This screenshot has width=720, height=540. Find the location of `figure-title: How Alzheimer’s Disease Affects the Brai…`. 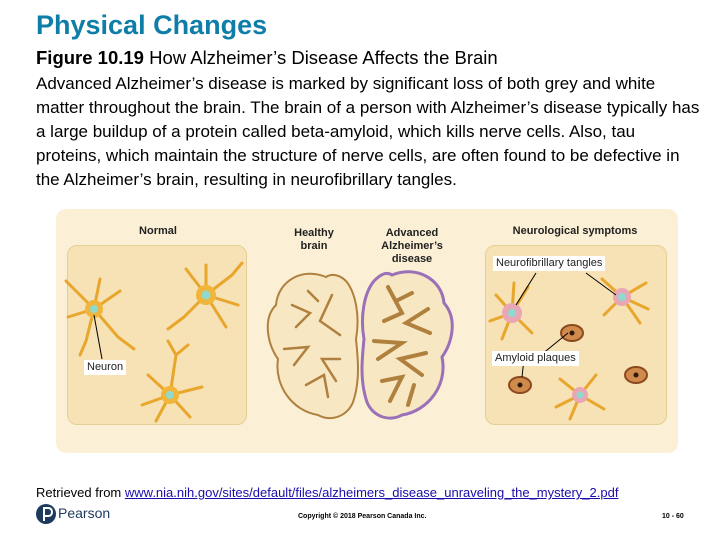

figure-title: How Alzheimer’s Disease Affects the Brai… is located at coordinates (323, 57).